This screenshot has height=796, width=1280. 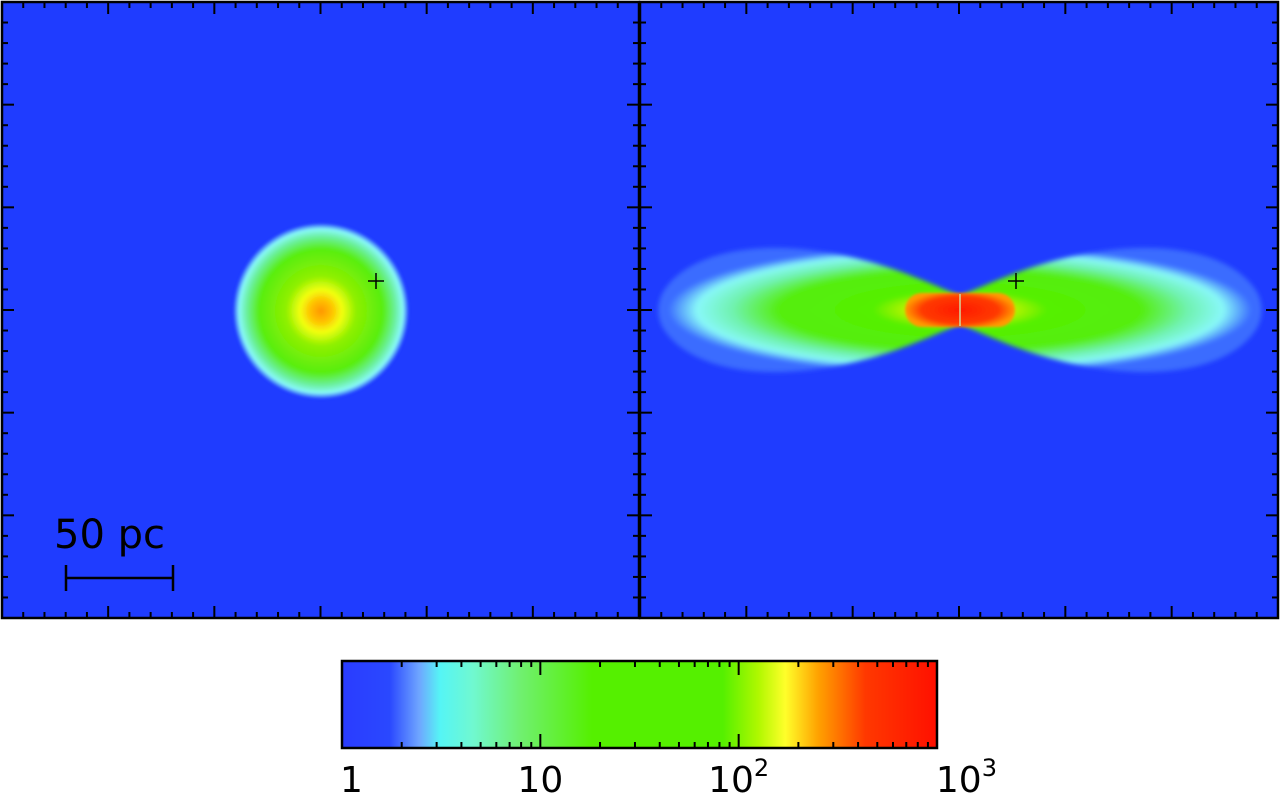 I want to click on colorbar-tick-label: 103, so click(x=966, y=775).